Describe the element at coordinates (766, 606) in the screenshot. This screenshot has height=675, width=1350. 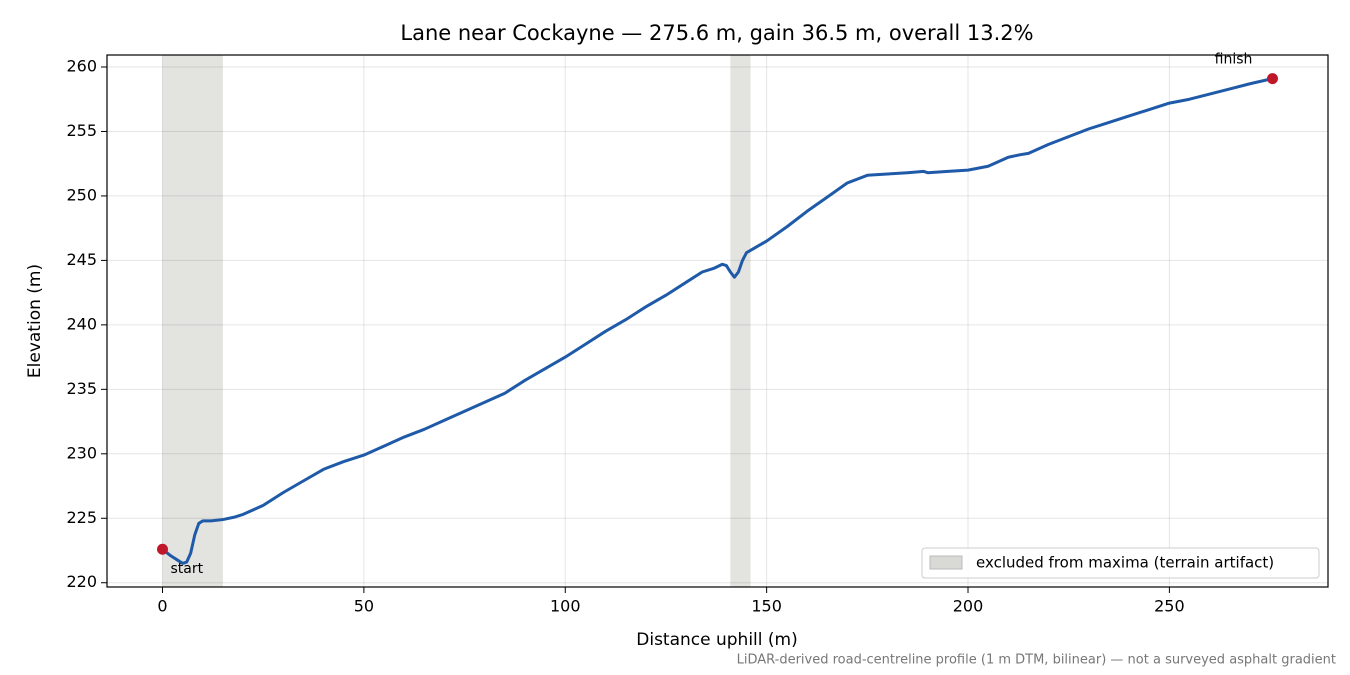
I see `x-tick-label: 150` at that location.